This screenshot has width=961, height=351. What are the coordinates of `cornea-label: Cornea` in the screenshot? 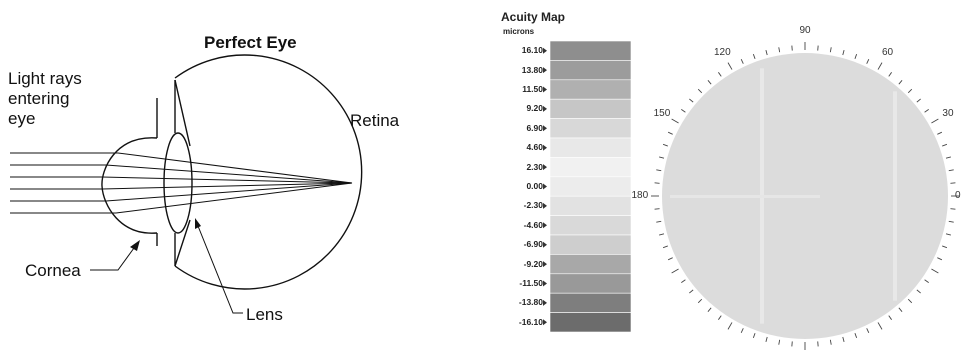 It's located at (53, 270).